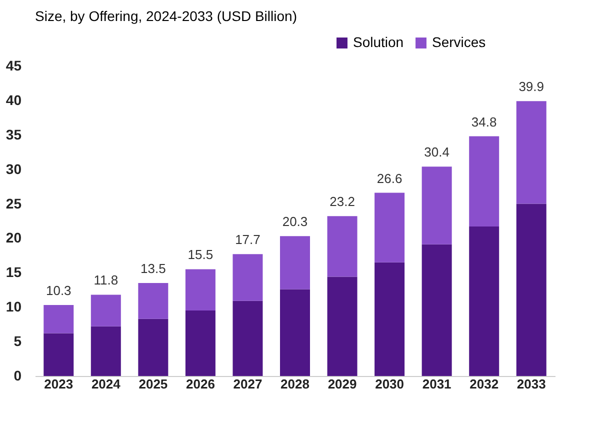 The width and height of the screenshot is (596, 427). I want to click on total-label: 20.3, so click(295, 222).